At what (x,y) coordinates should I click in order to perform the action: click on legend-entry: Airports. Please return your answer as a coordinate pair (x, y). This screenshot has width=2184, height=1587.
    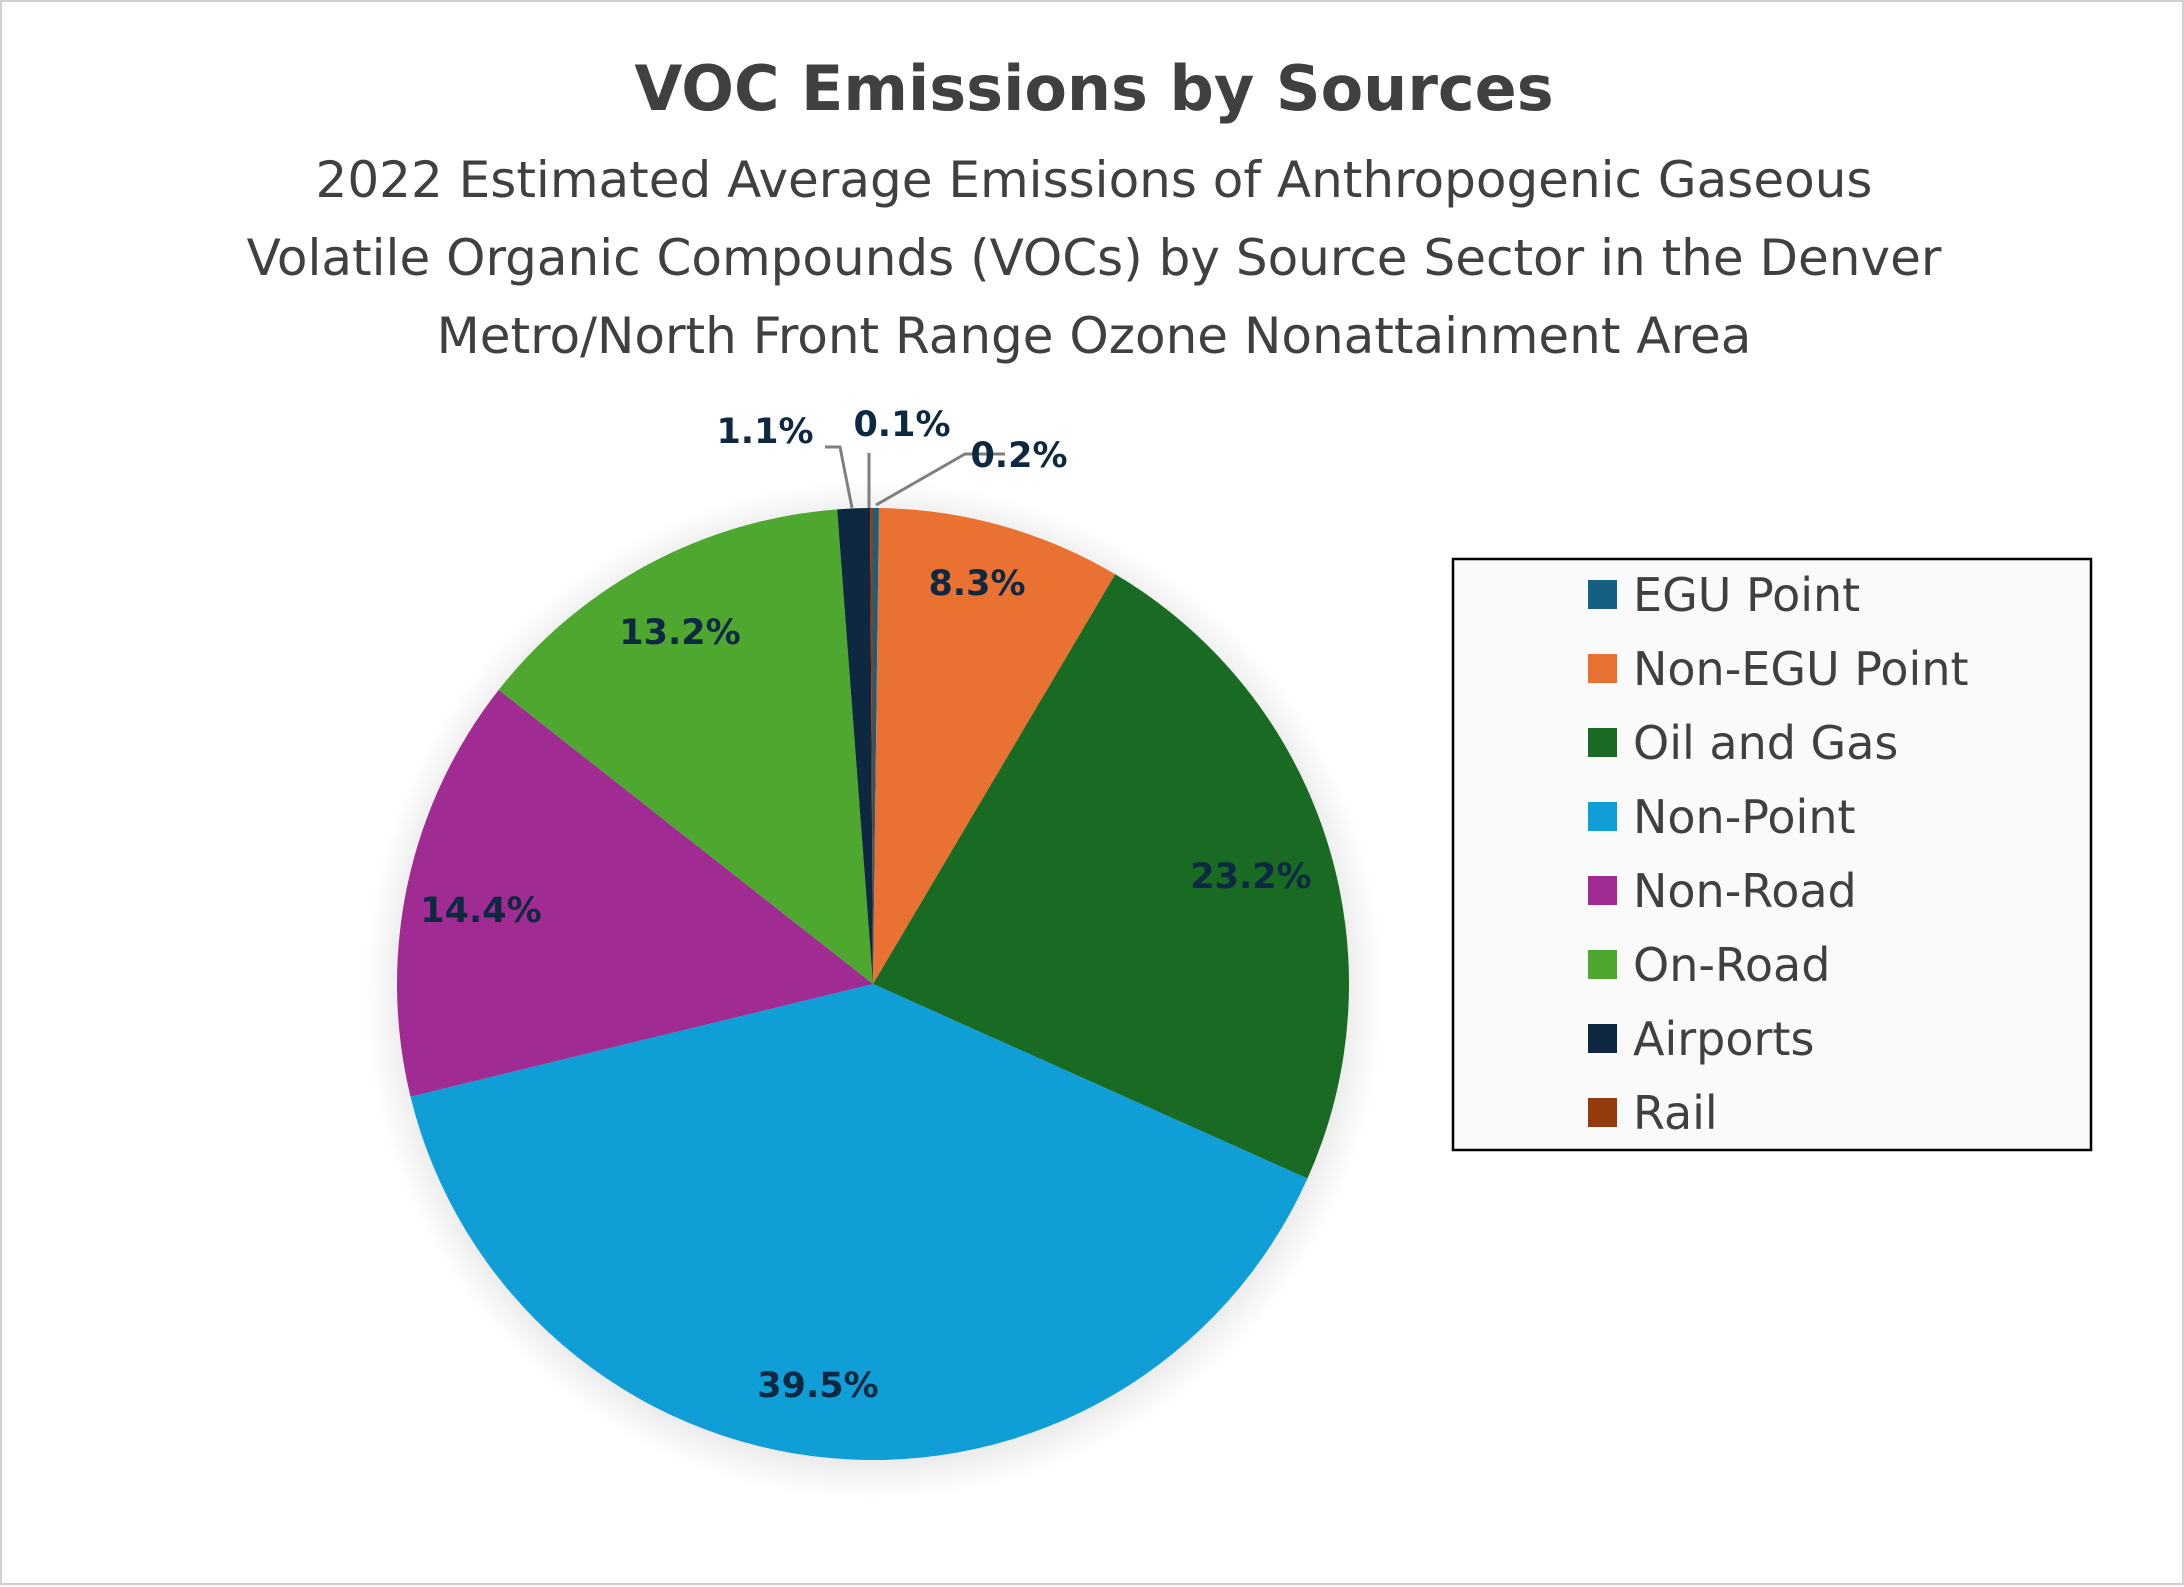
    Looking at the image, I should click on (1723, 1039).